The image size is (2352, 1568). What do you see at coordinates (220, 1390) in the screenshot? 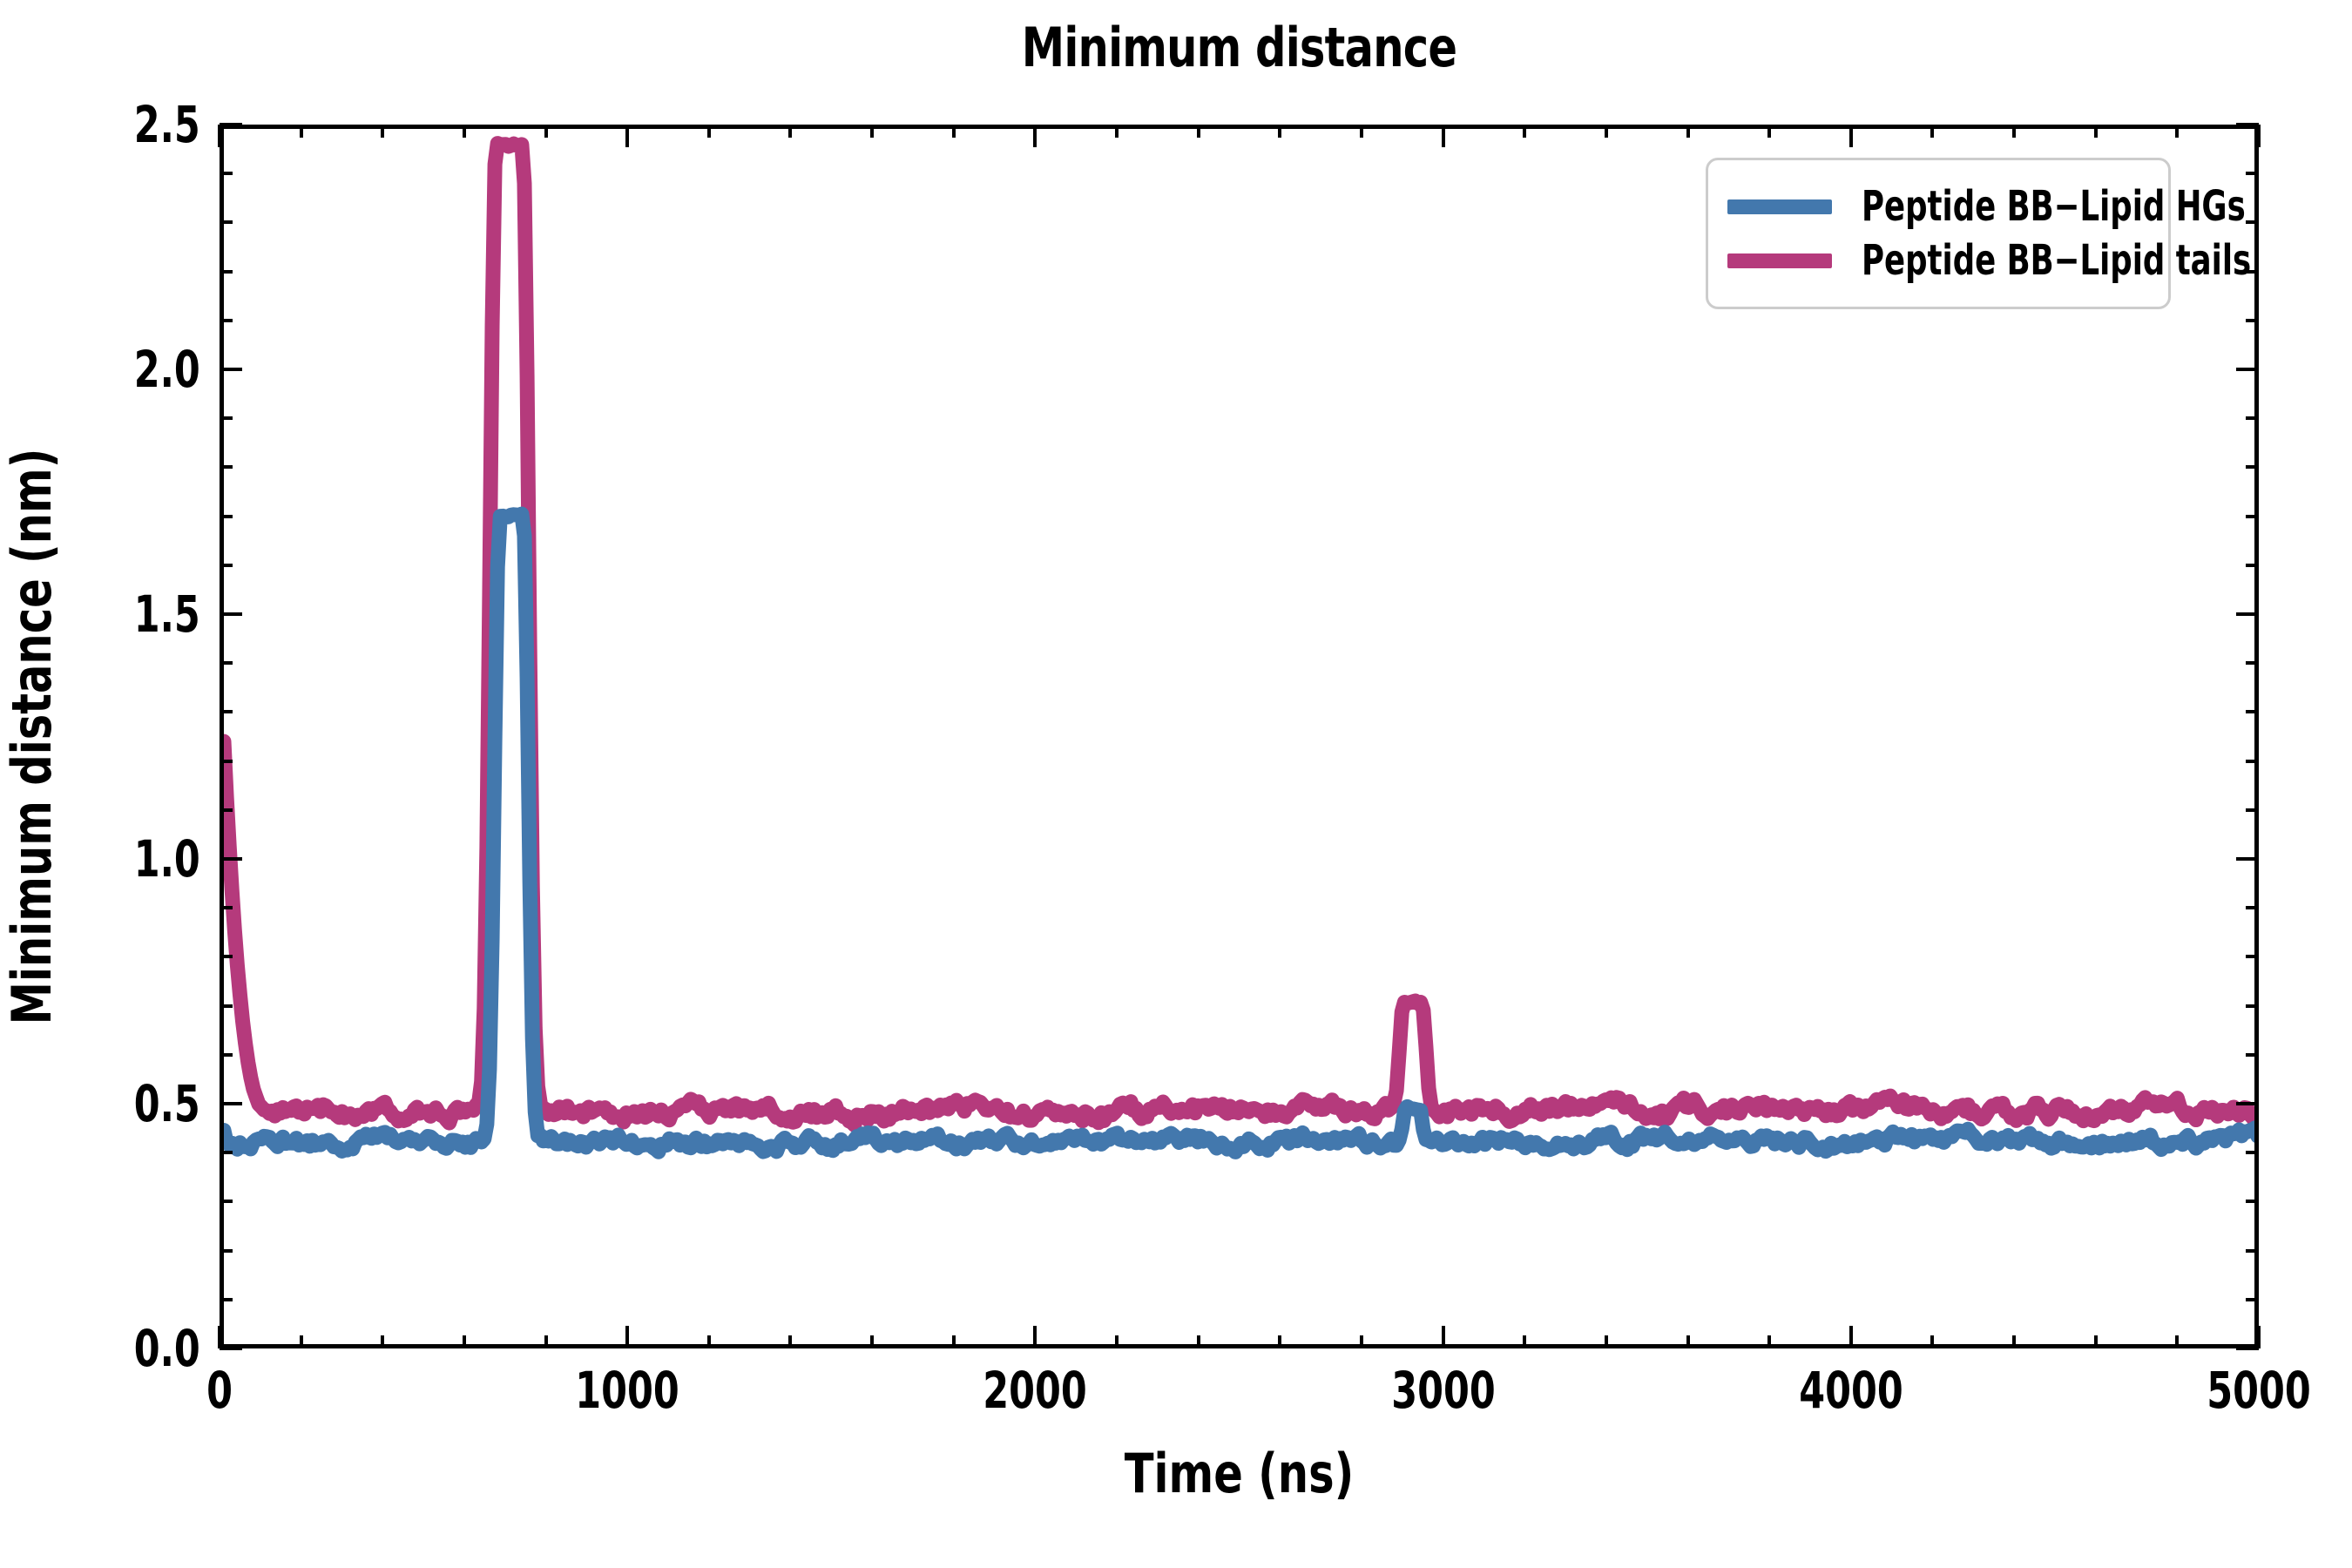
I see `x-tick-label: 0` at bounding box center [220, 1390].